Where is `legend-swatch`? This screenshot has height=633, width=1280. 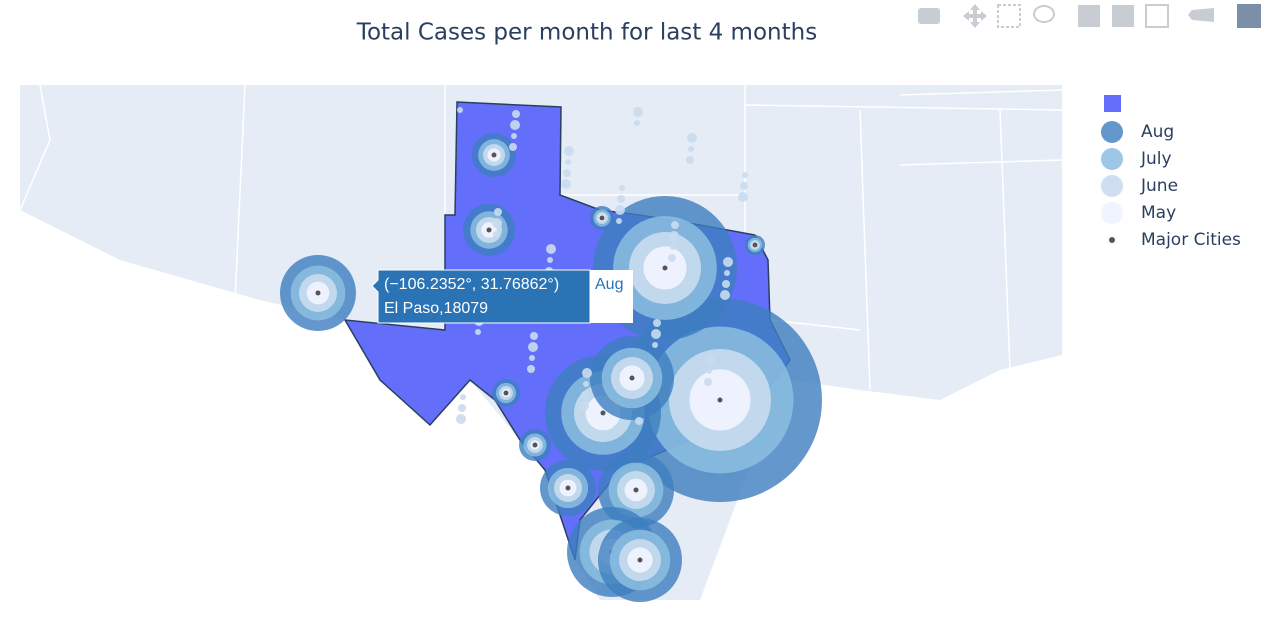 legend-swatch is located at coordinates (1112, 103).